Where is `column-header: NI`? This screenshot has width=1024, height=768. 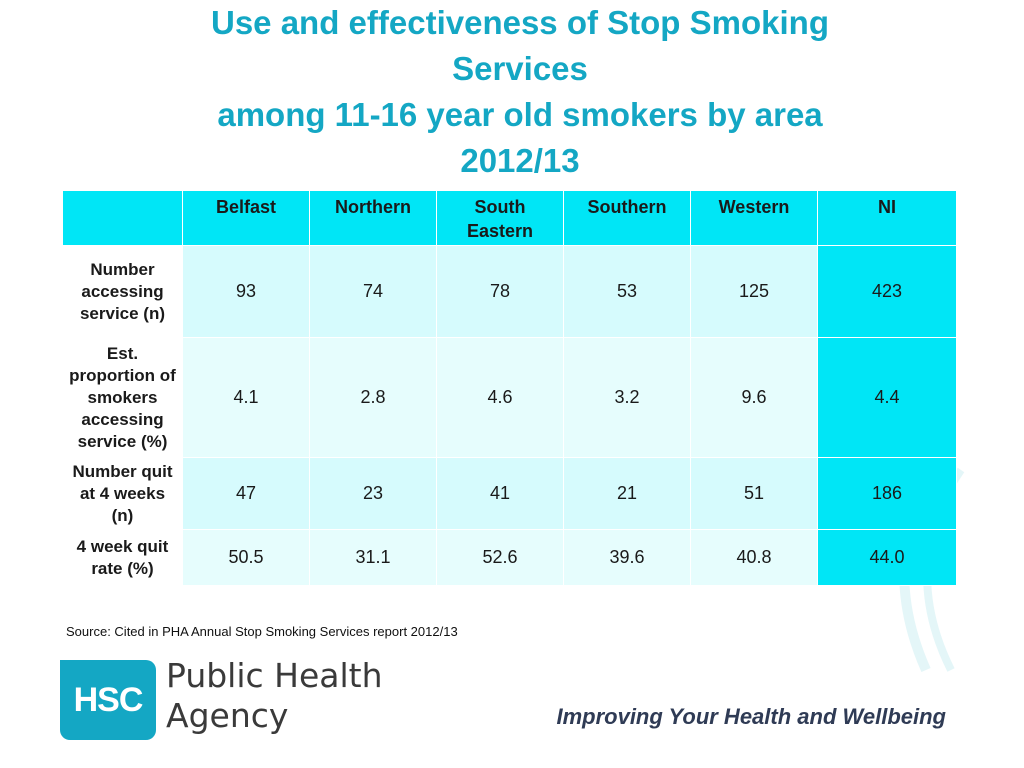 column-header: NI is located at coordinates (887, 218).